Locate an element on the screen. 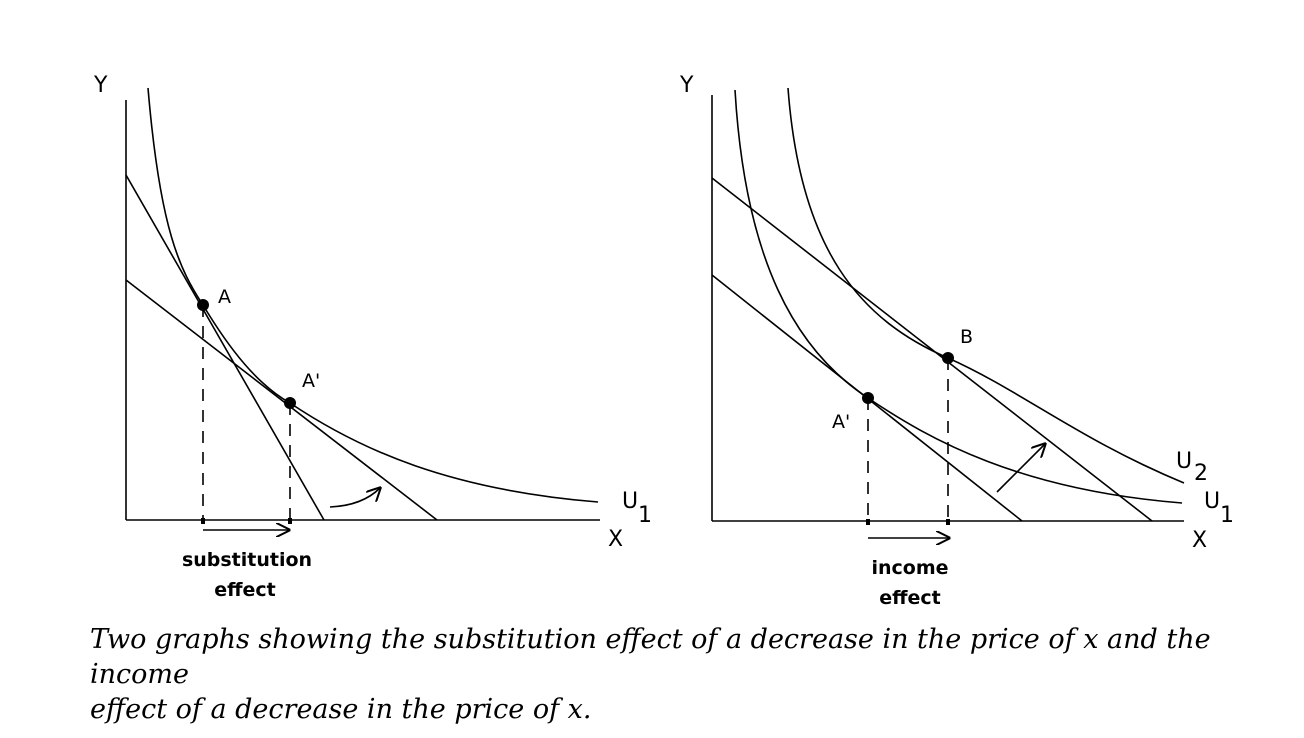 This screenshot has width=1304, height=738. right-y-axis-label: Y is located at coordinates (686, 85).